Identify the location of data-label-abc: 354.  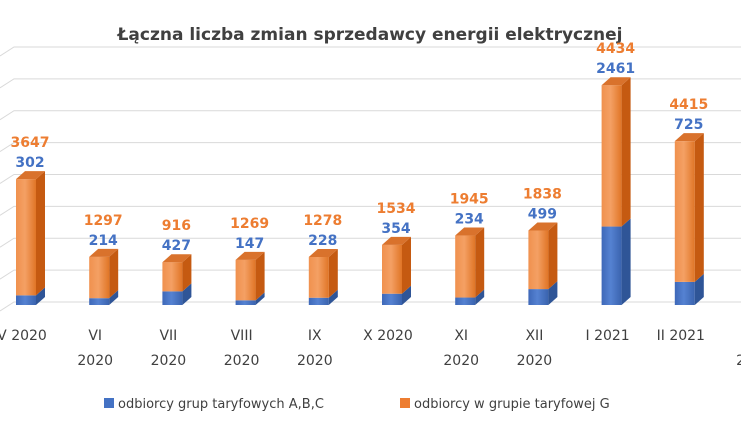
(395, 229).